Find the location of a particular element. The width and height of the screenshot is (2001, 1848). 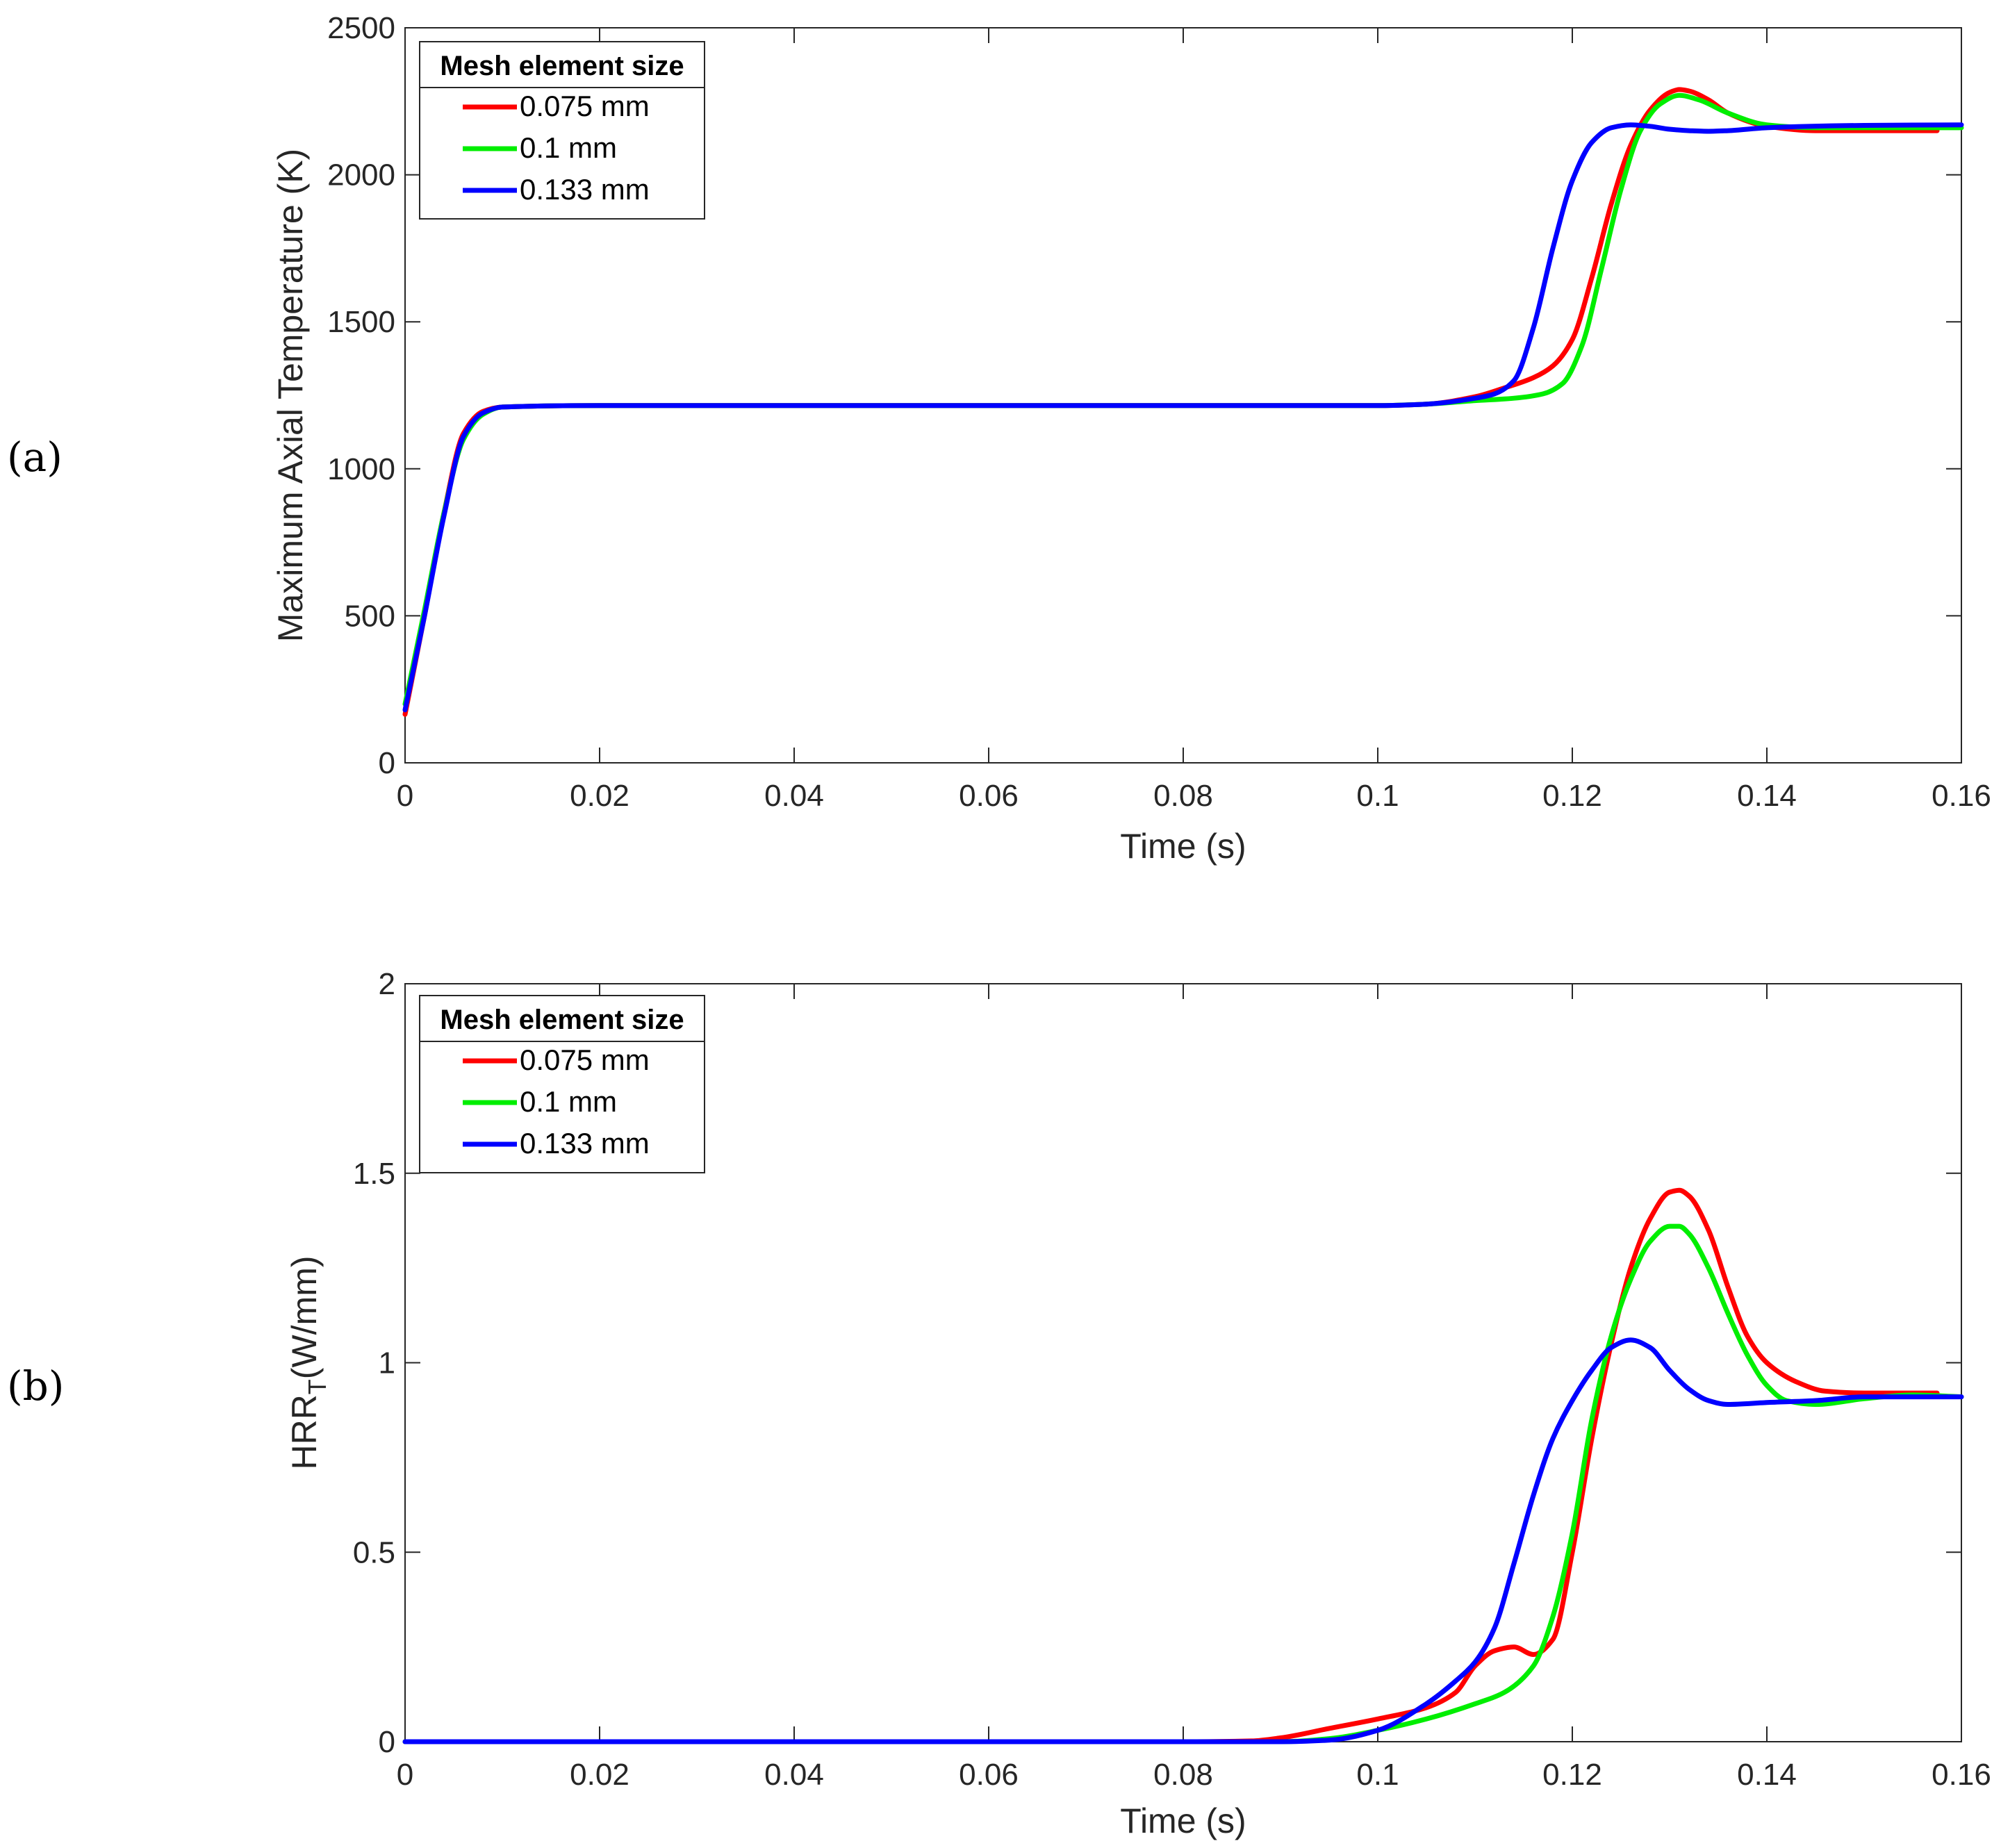

y-tick-label: 1500 is located at coordinates (361, 322).